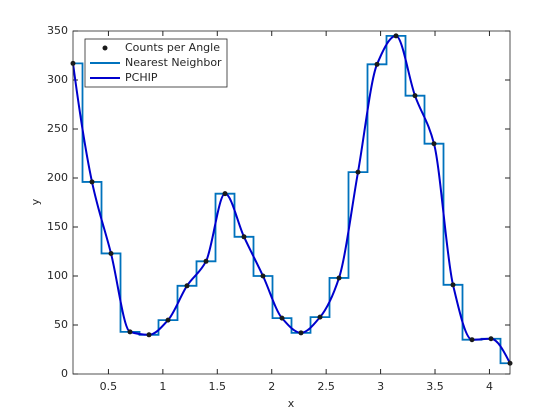 Image resolution: width=560 pixels, height=420 pixels. Describe the element at coordinates (218, 386) in the screenshot. I see `x-tick-label: 1.5` at that location.